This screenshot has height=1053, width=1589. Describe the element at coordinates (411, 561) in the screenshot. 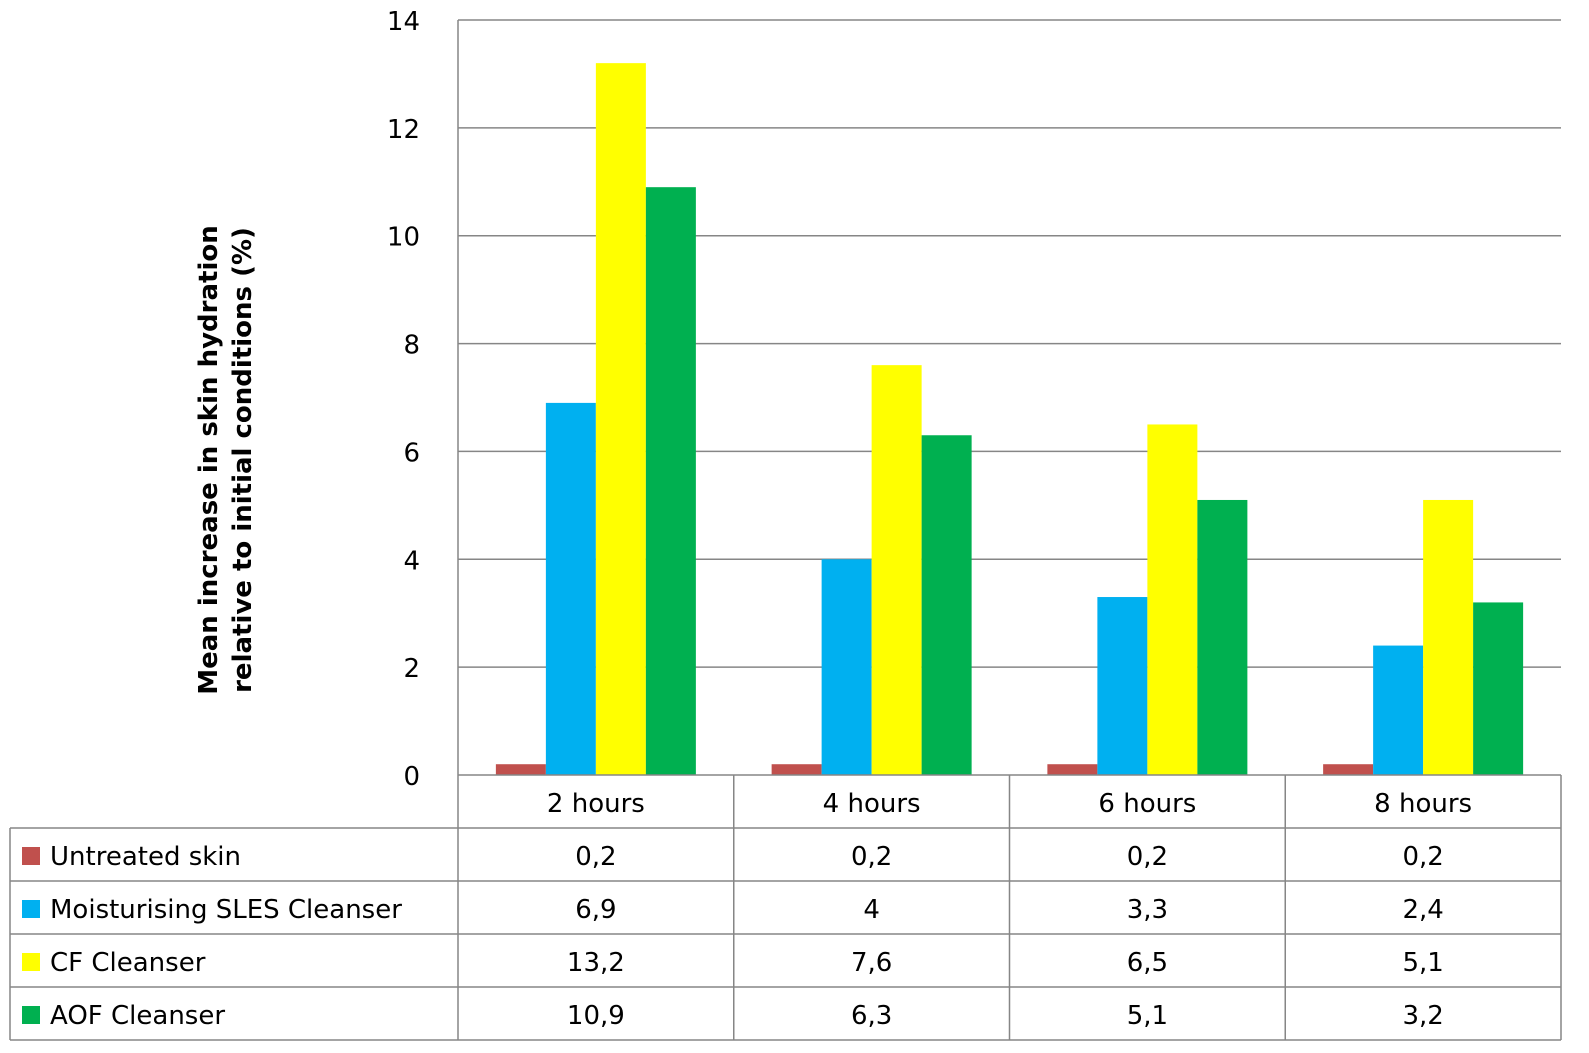

I see `y-tick-label: 4` at that location.